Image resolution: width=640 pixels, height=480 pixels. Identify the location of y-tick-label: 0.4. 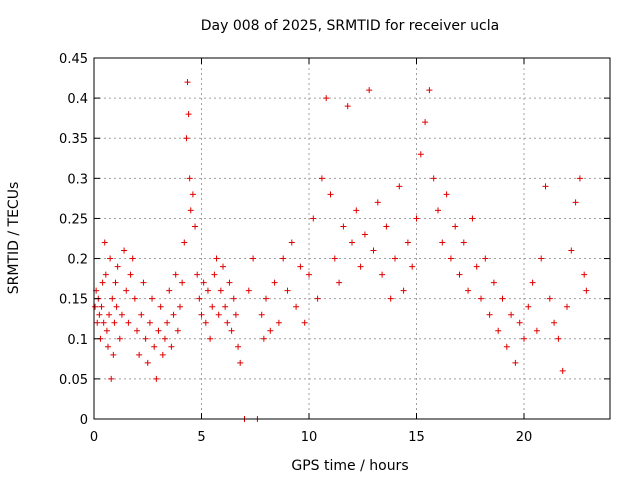
(77, 99).